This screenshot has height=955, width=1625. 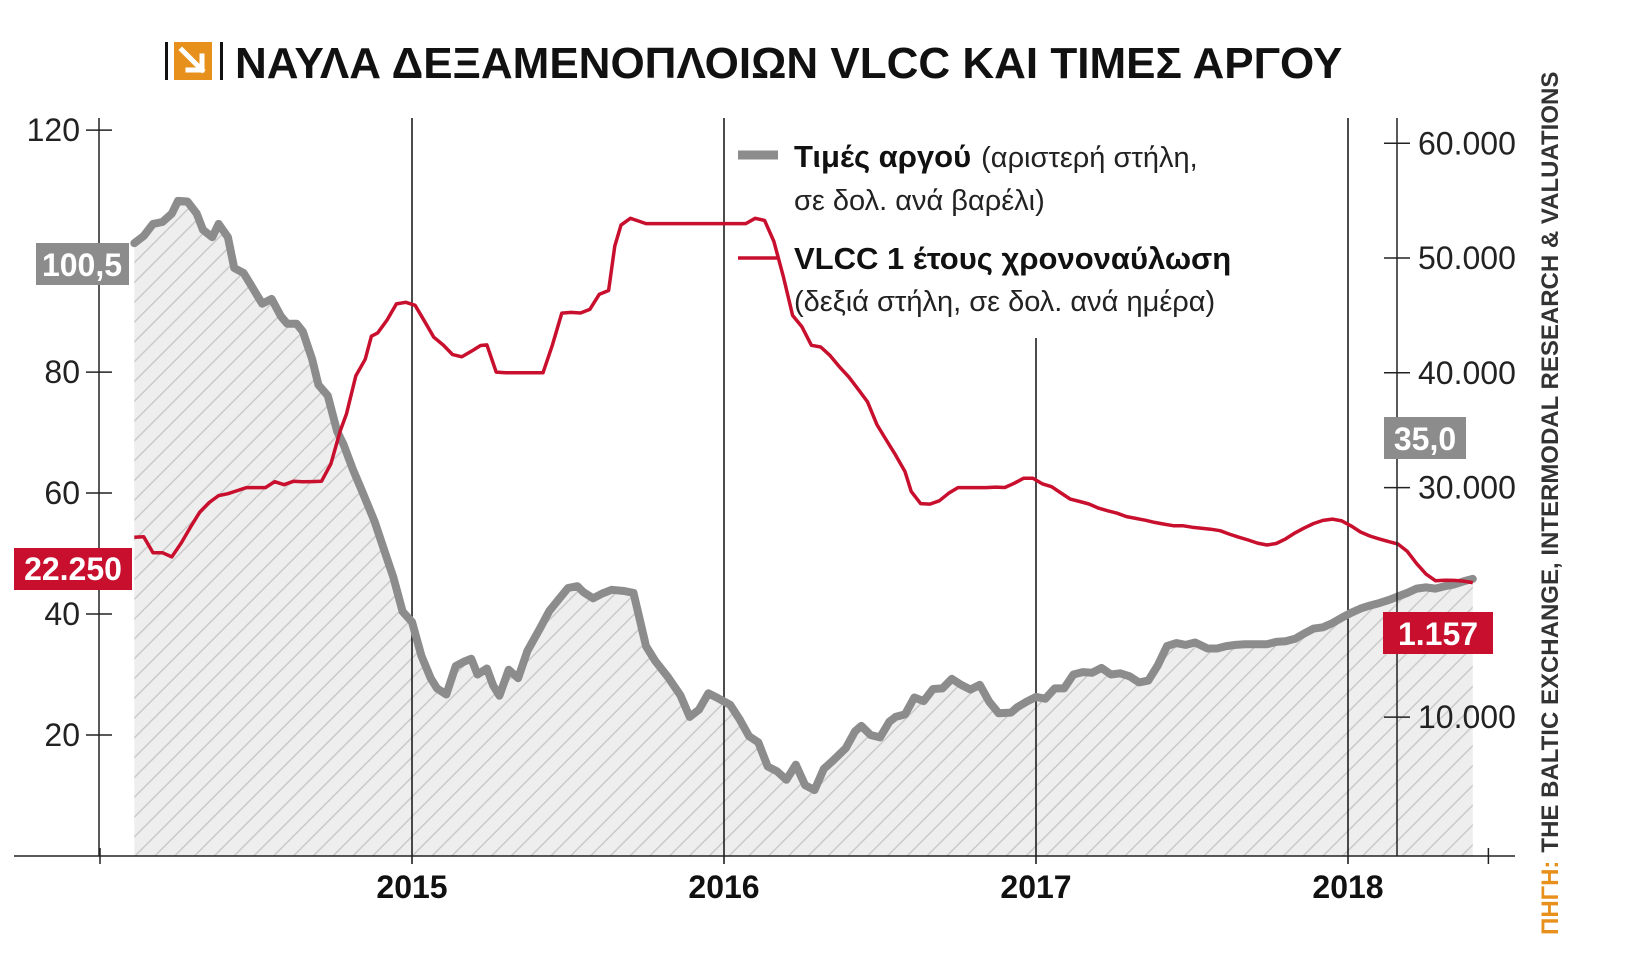 I want to click on left-axis-ticks: 20 40 60 80 120, so click(x=69, y=432).